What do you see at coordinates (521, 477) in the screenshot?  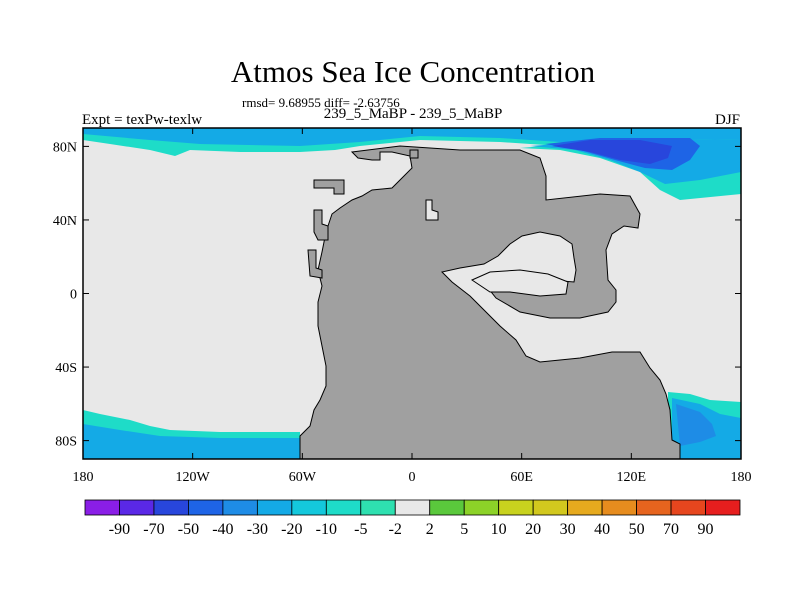 I see `x-tick-label: 60E` at bounding box center [521, 477].